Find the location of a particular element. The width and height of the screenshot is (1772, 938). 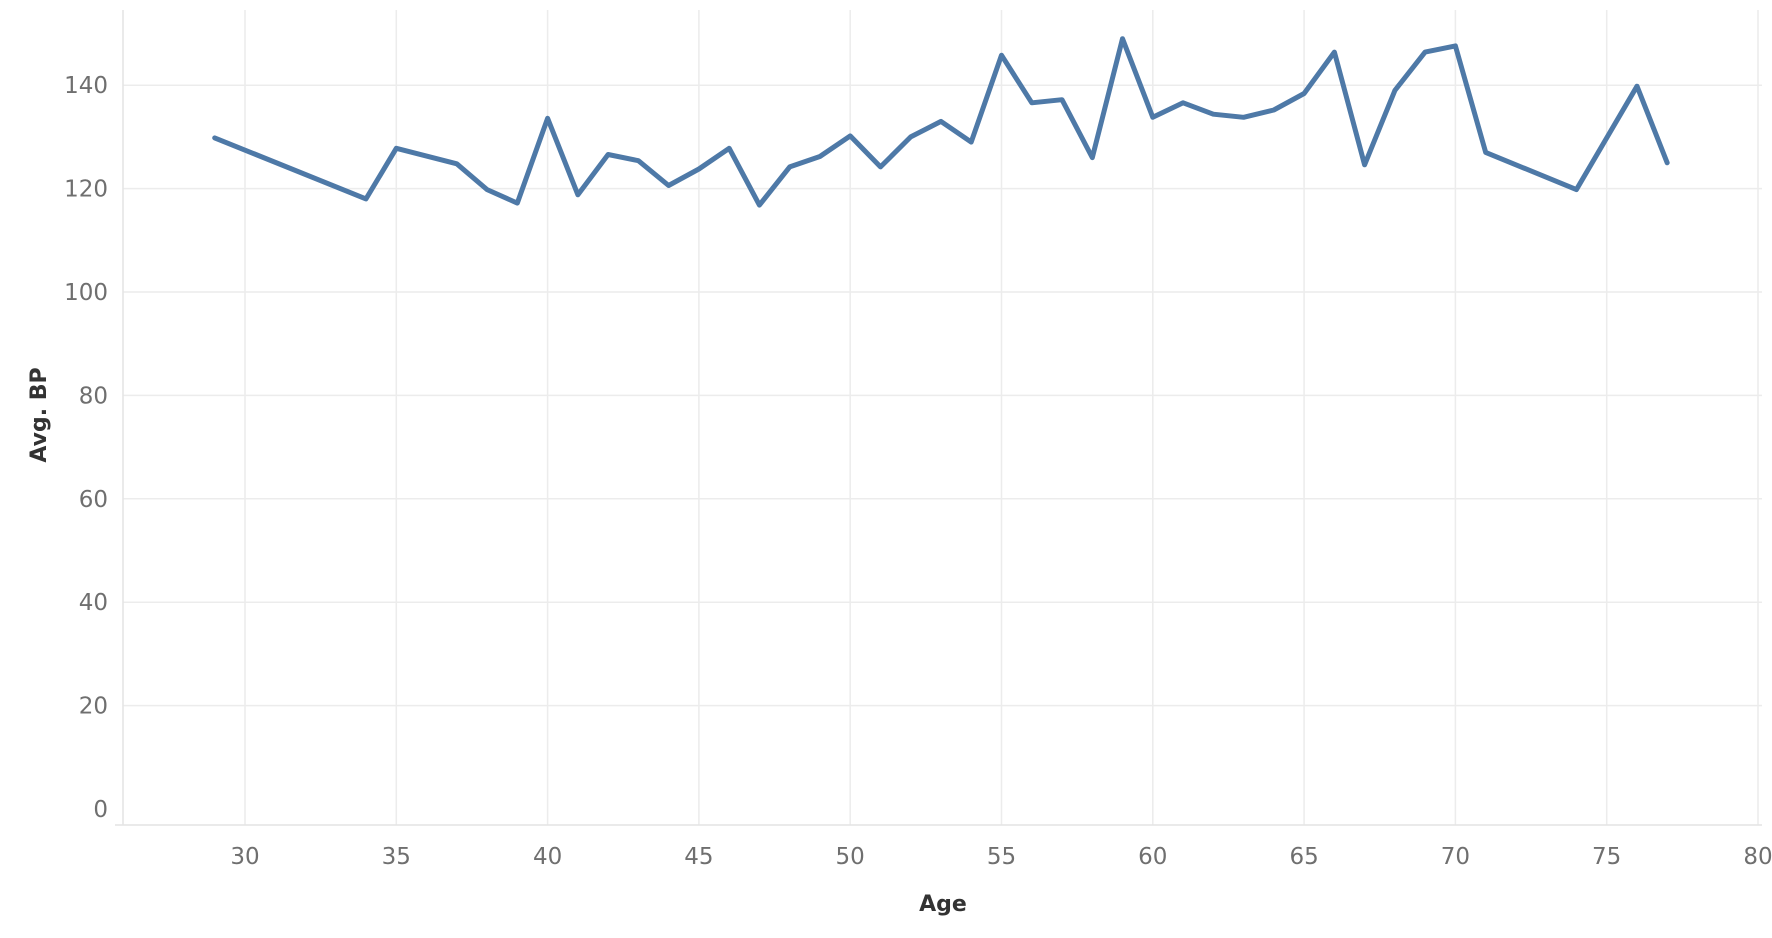

y-tick-label: 20 is located at coordinates (93, 707).